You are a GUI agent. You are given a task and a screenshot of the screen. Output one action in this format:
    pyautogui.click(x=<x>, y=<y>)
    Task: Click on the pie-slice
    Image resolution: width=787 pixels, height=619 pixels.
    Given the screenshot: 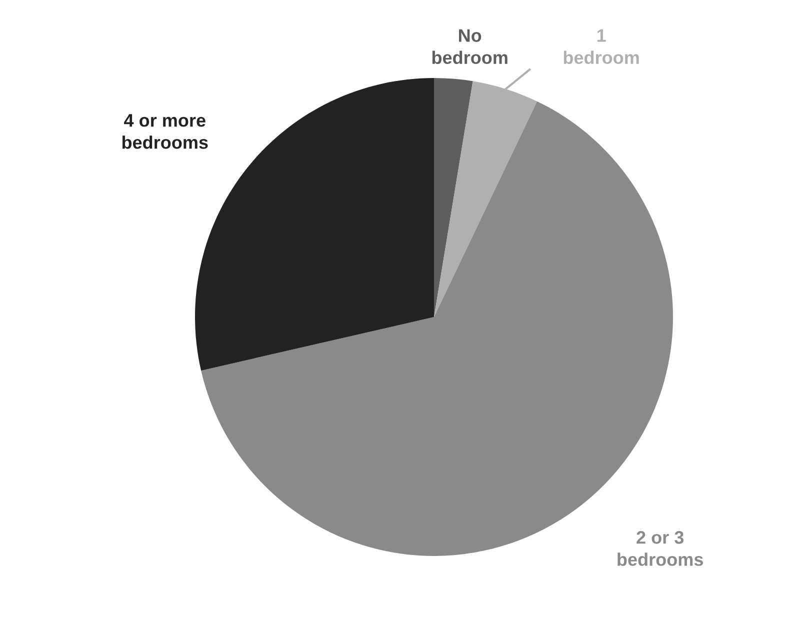 What is the action you would take?
    pyautogui.click(x=453, y=197)
    